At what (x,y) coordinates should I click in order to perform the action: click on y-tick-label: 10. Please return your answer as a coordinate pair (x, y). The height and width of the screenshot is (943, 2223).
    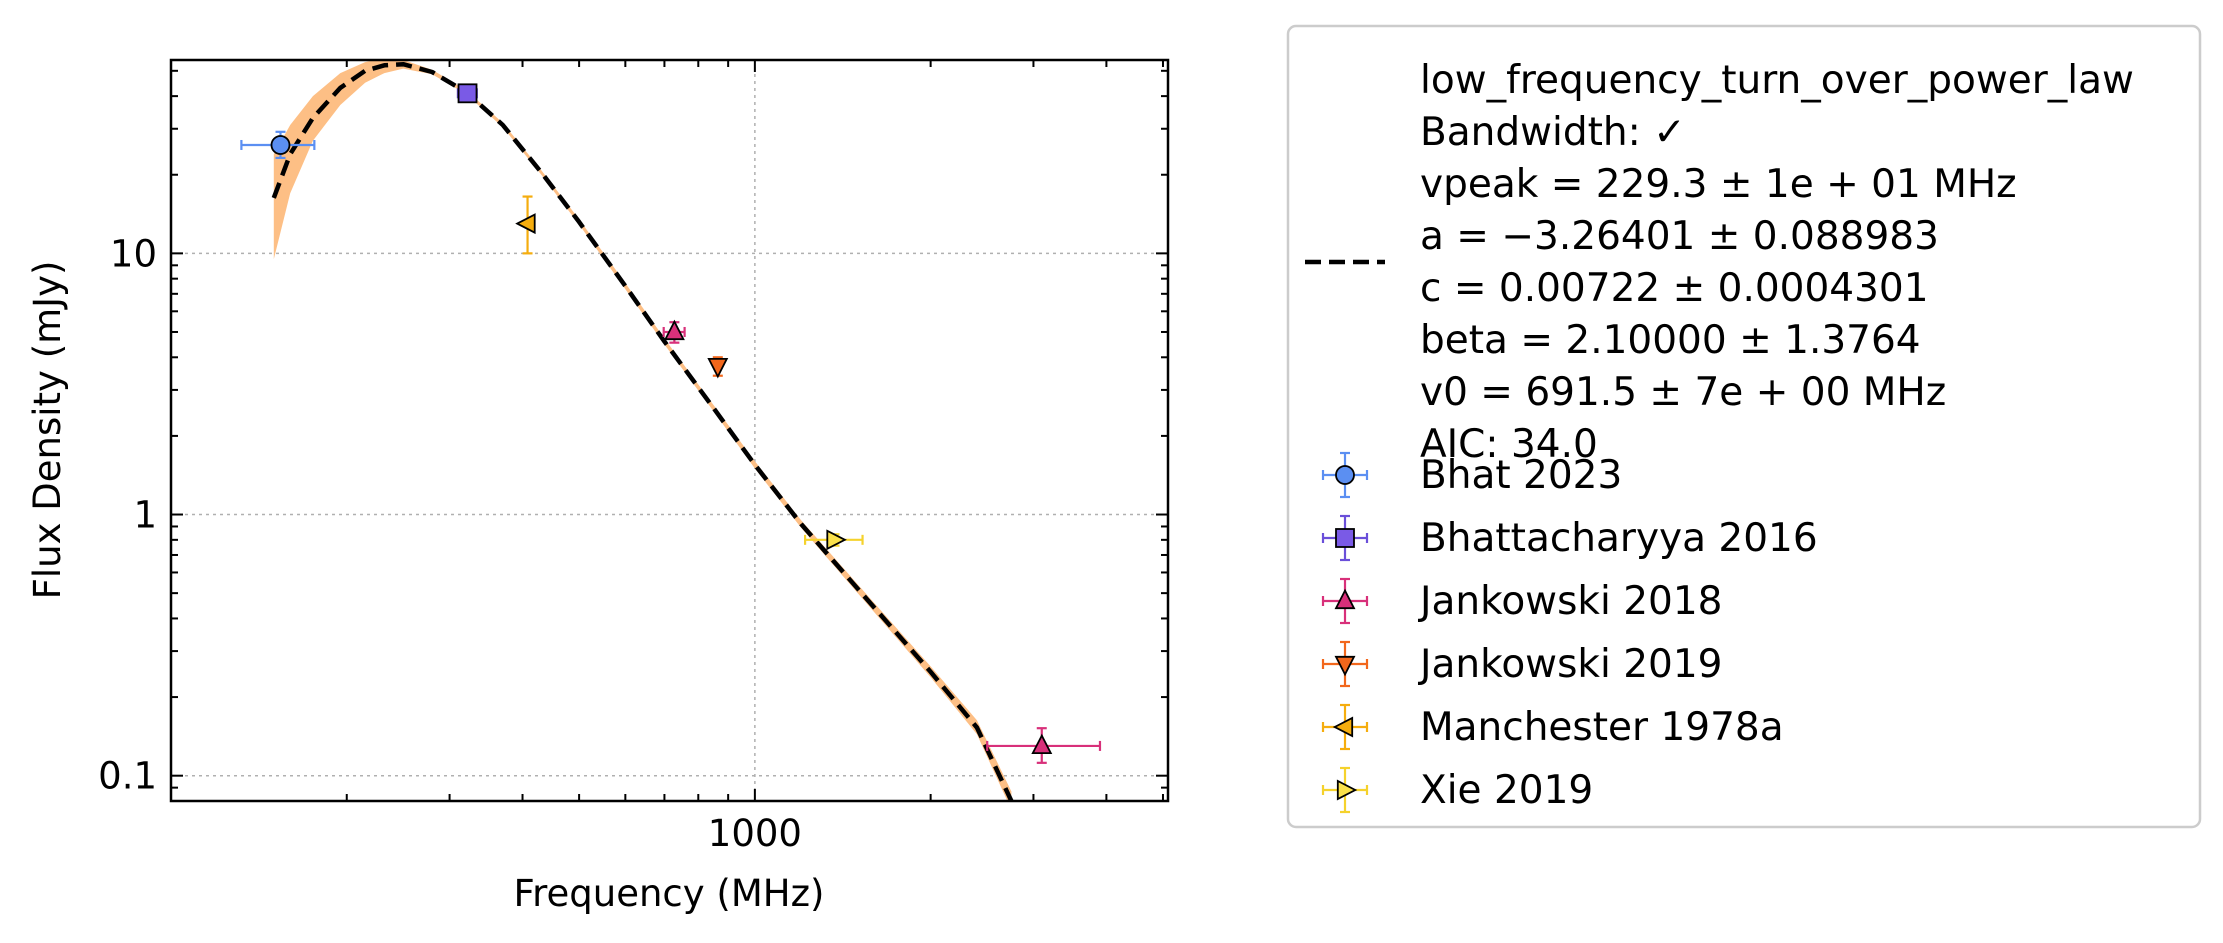
    Looking at the image, I should click on (133, 253).